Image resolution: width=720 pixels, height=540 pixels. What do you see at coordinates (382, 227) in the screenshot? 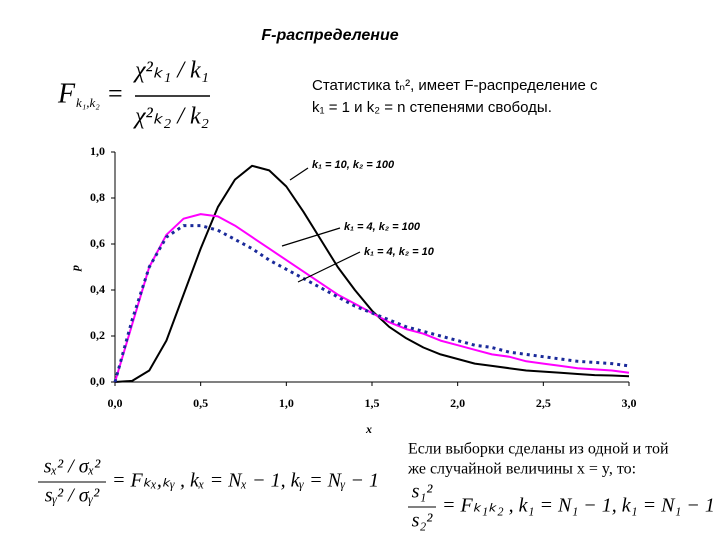
I see `legend-label: k₁ = 4, k₂ = 100` at bounding box center [382, 227].